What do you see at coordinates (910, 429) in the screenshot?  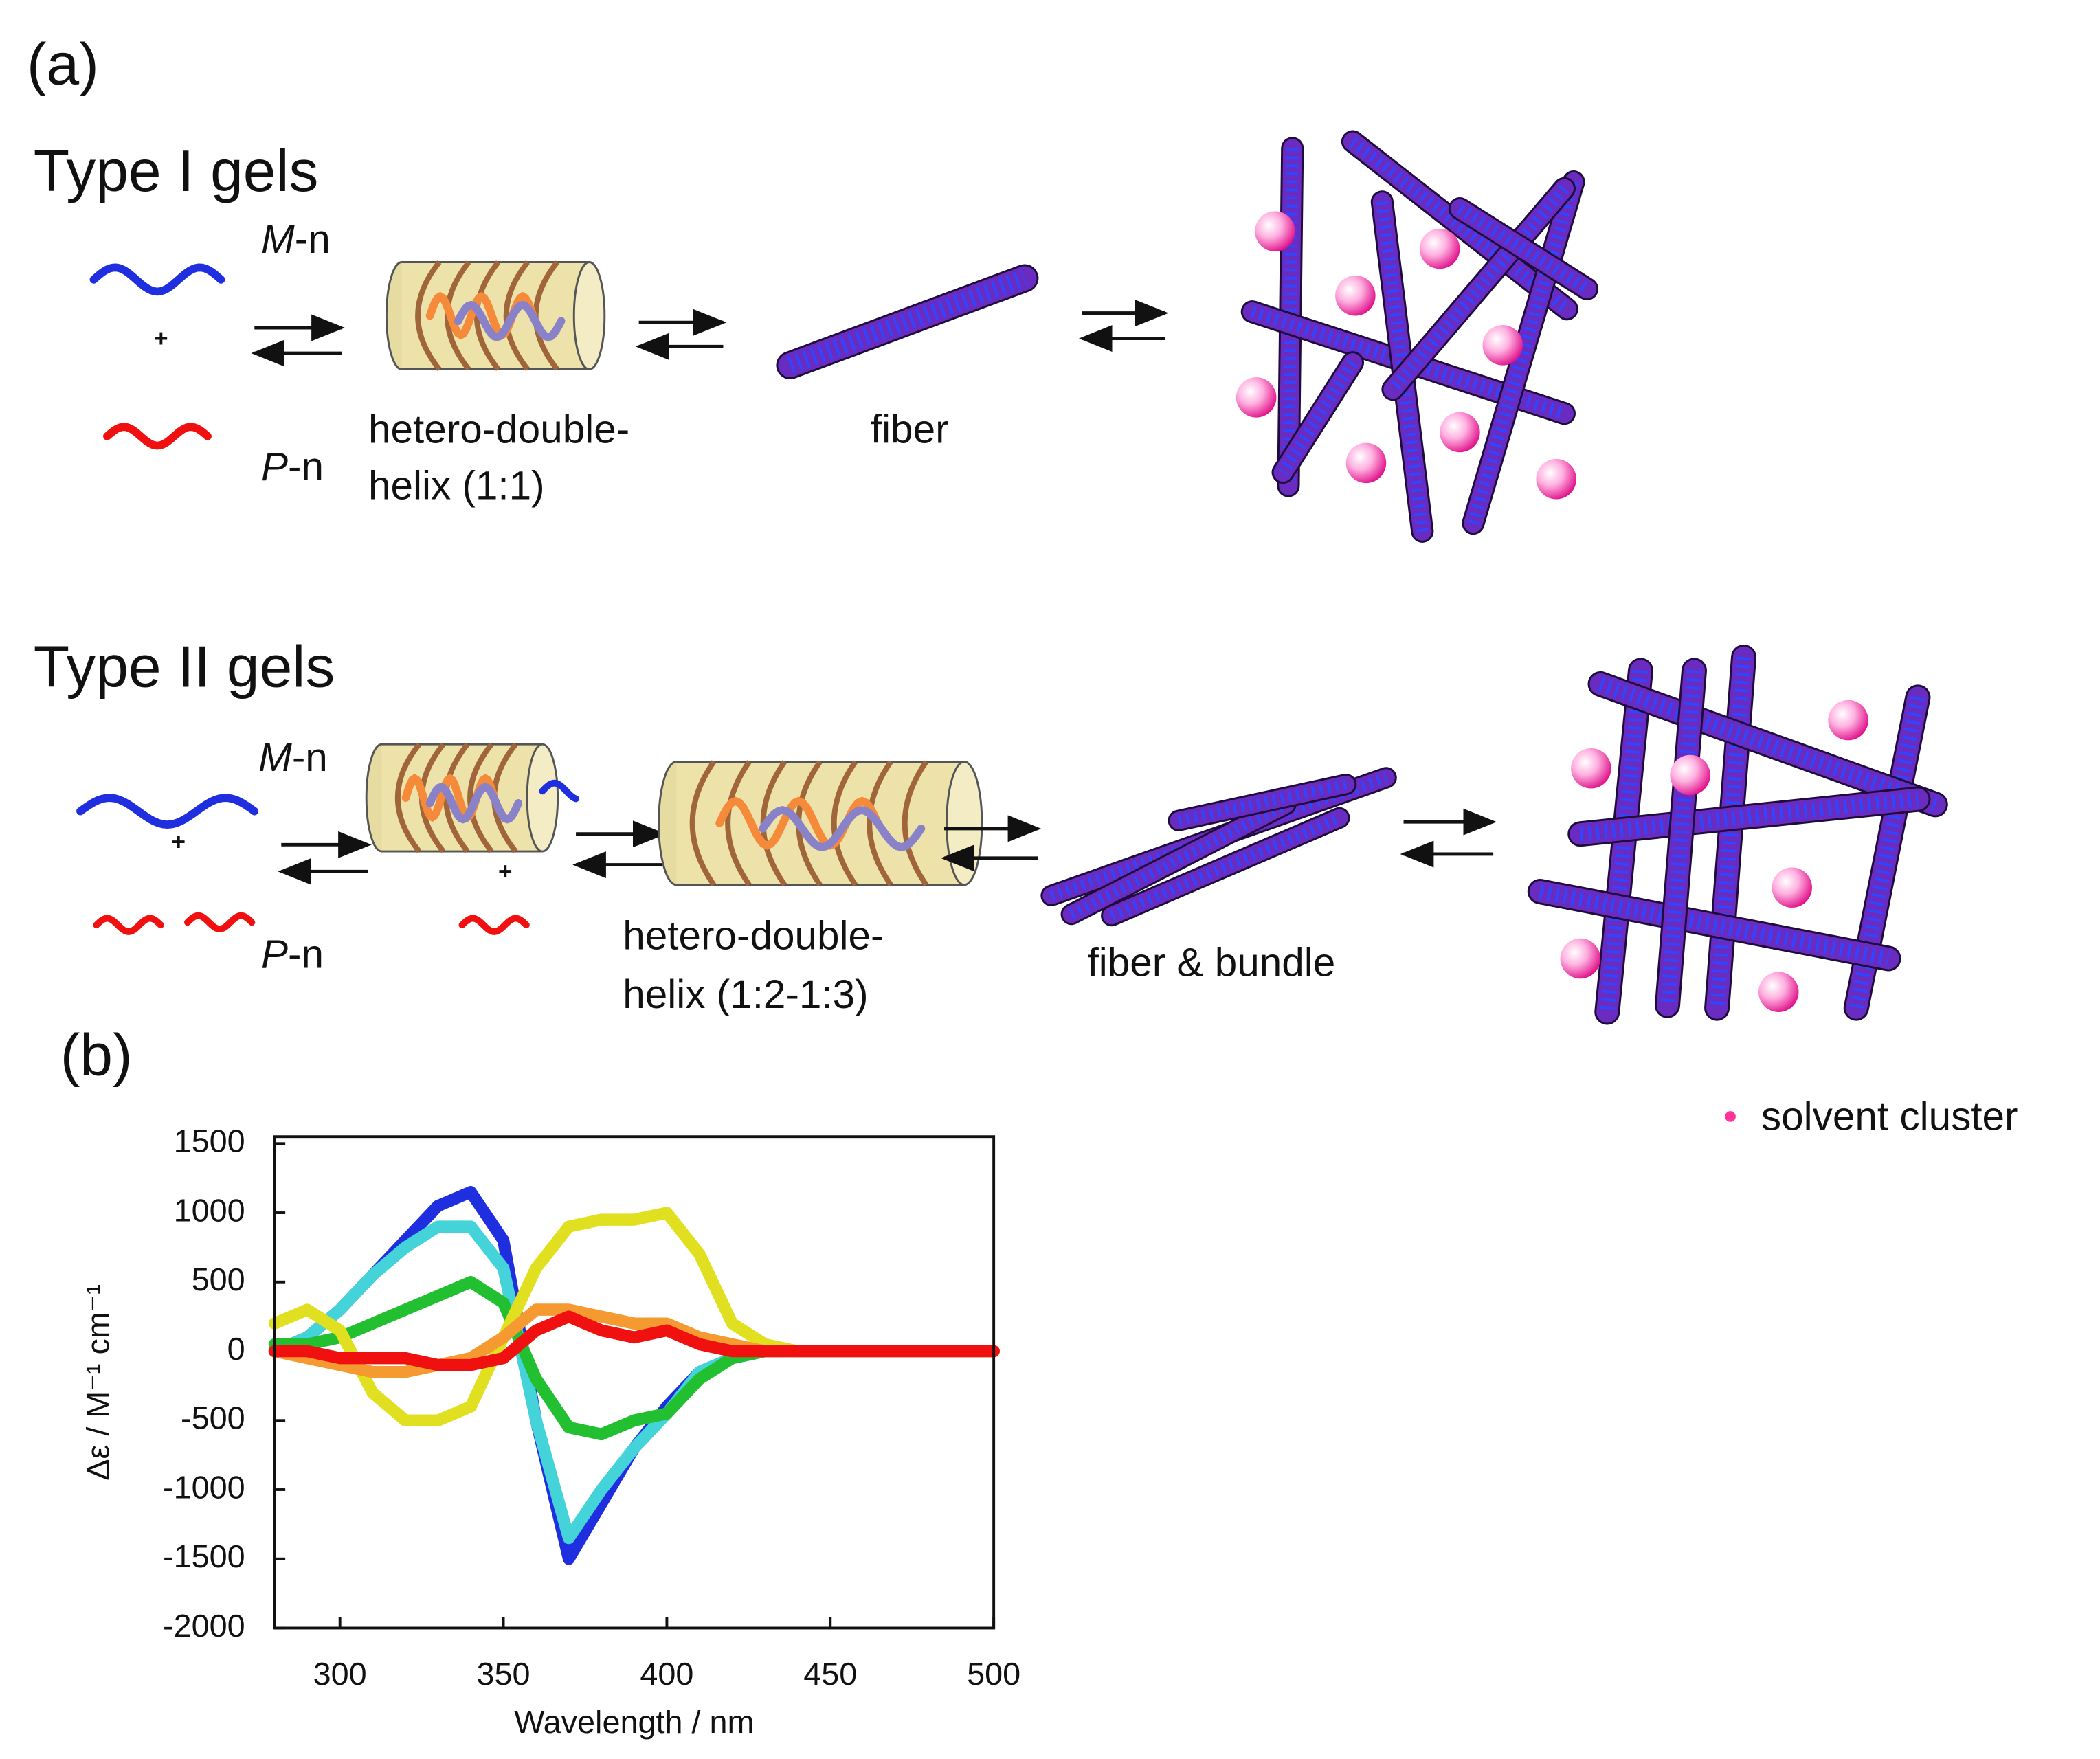 I see `caption: fiber` at bounding box center [910, 429].